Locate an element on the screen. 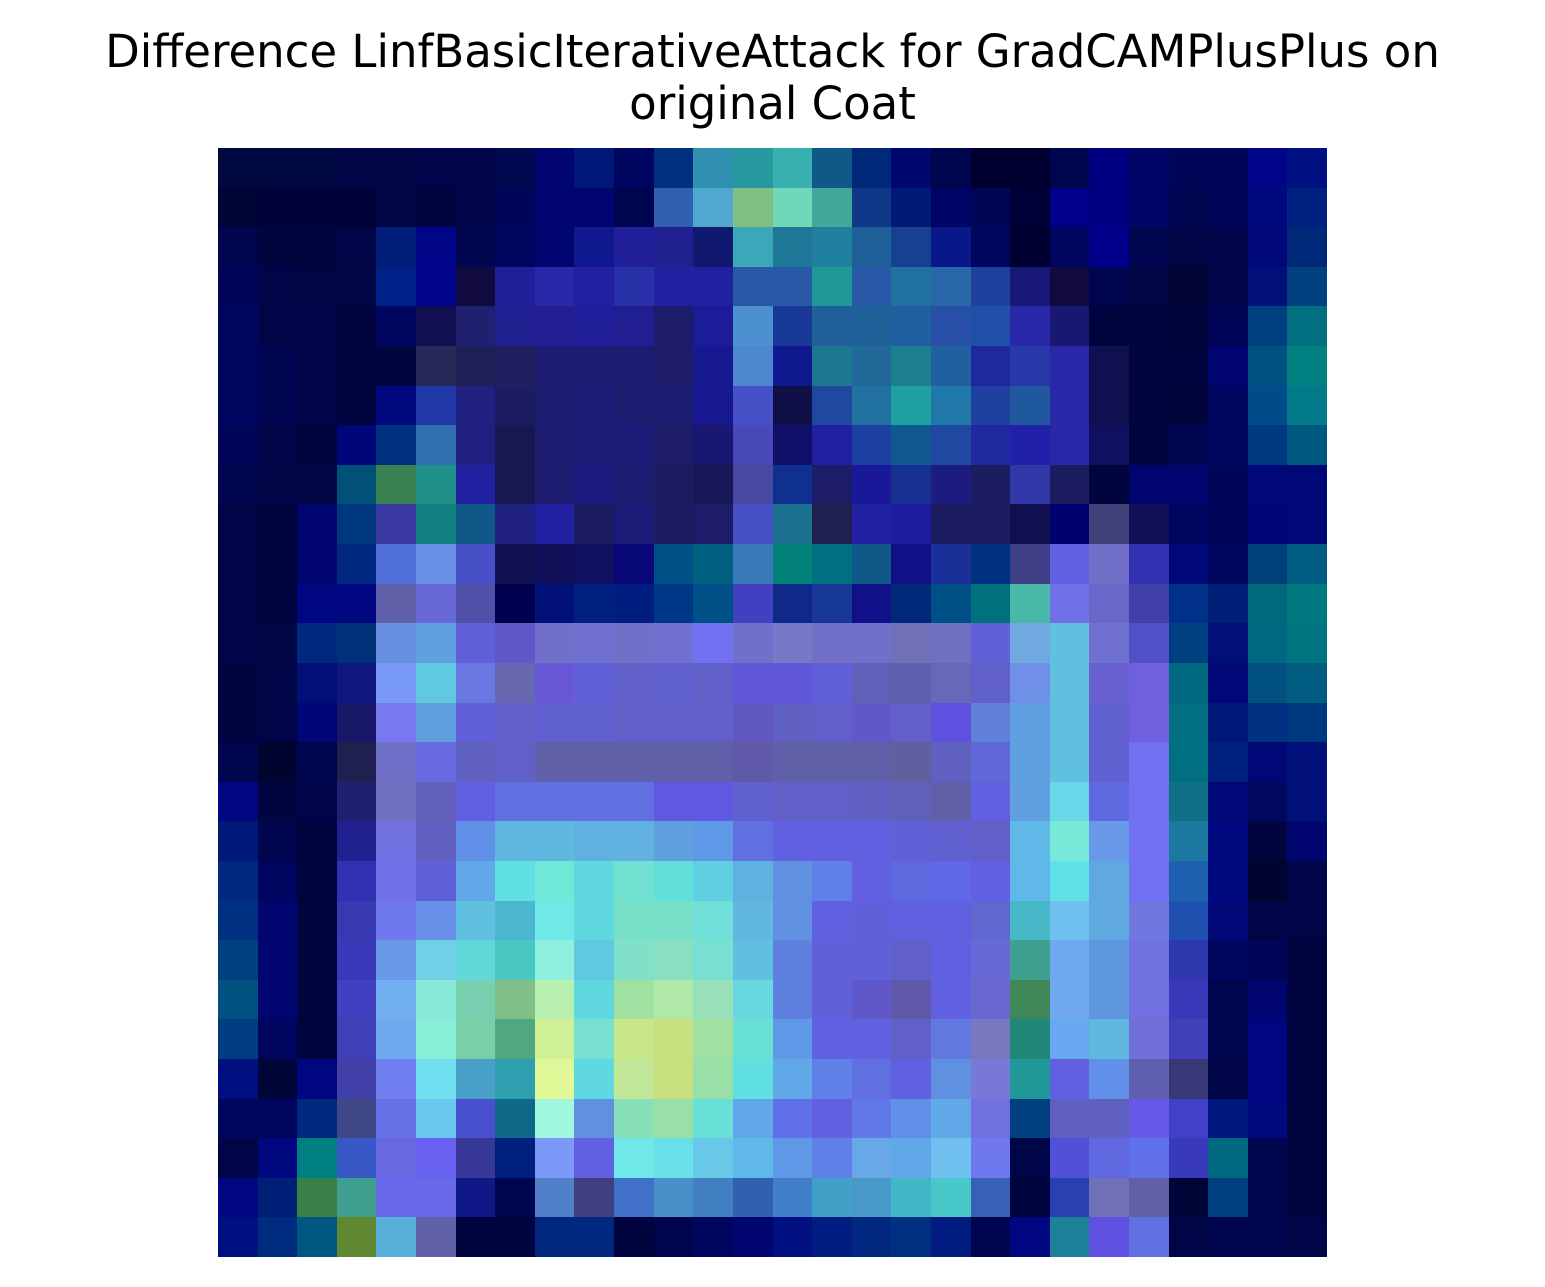  heatmap-cell-r15-c13 is located at coordinates (753, 762).